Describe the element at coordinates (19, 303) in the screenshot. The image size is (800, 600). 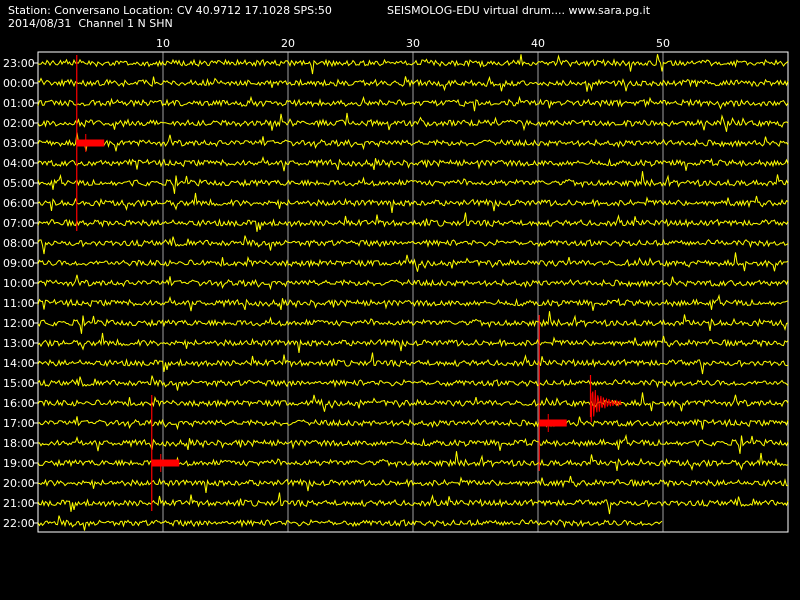
I see `row-label: 11:00` at that location.